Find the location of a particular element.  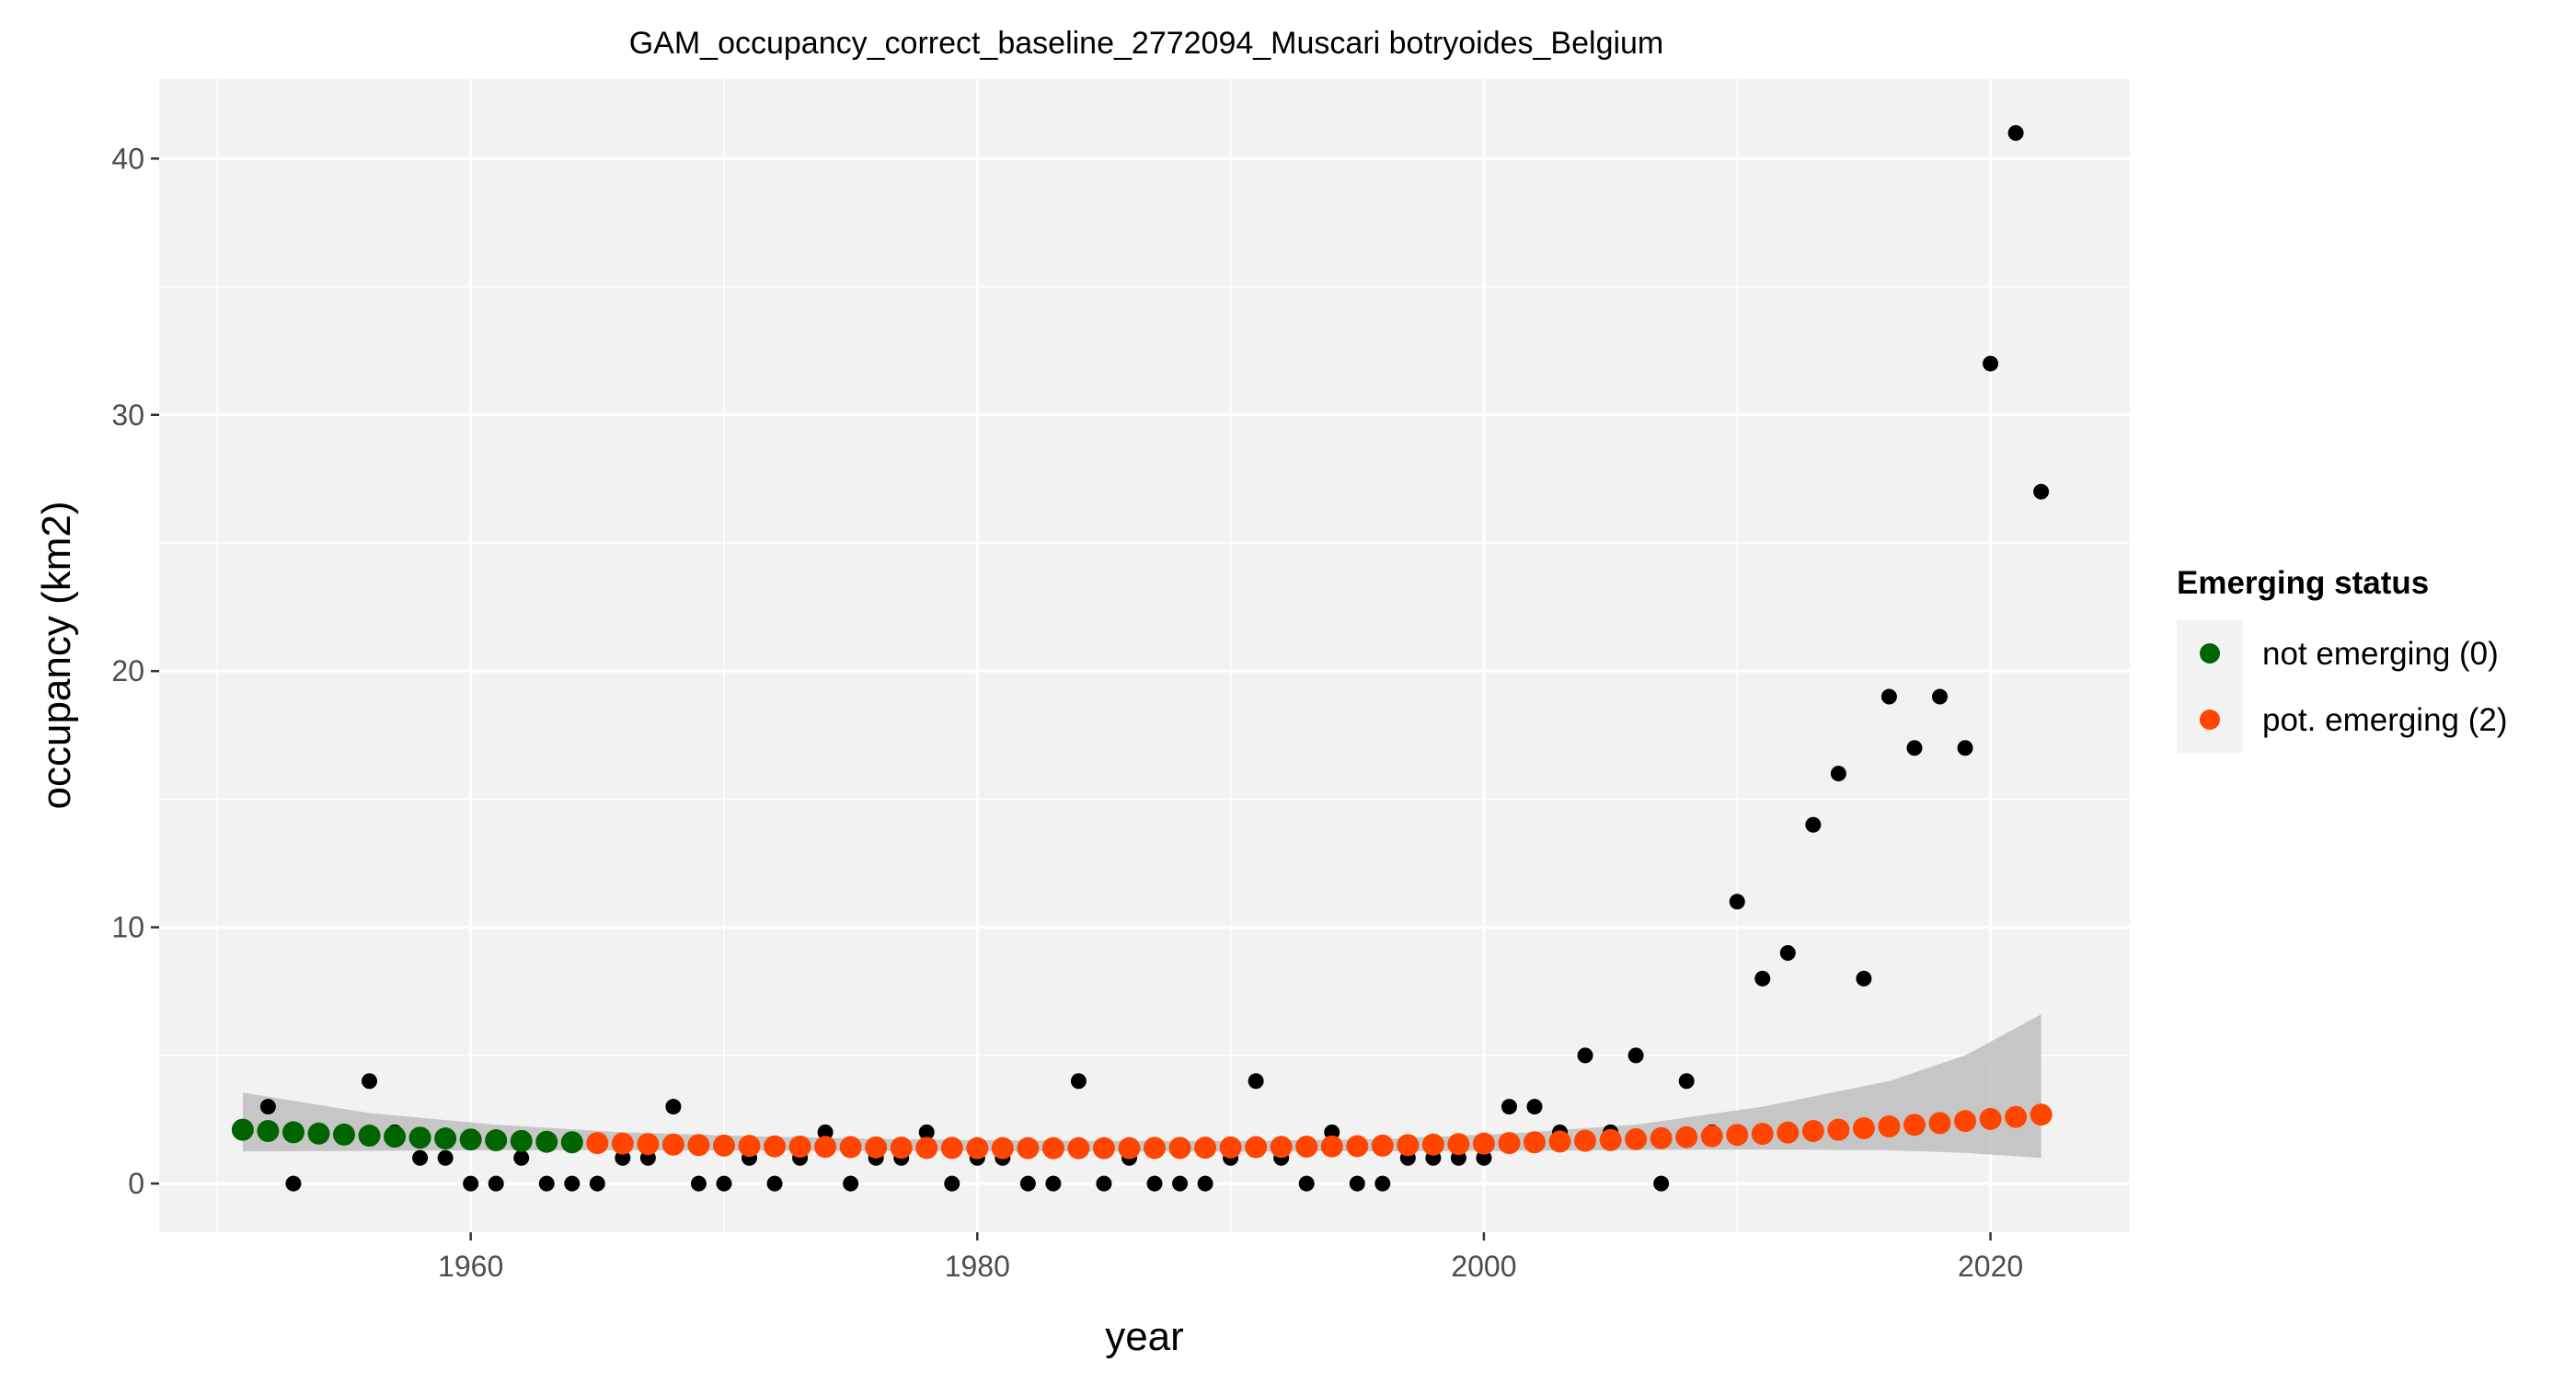

x-tick-label: 1980 is located at coordinates (977, 1266).